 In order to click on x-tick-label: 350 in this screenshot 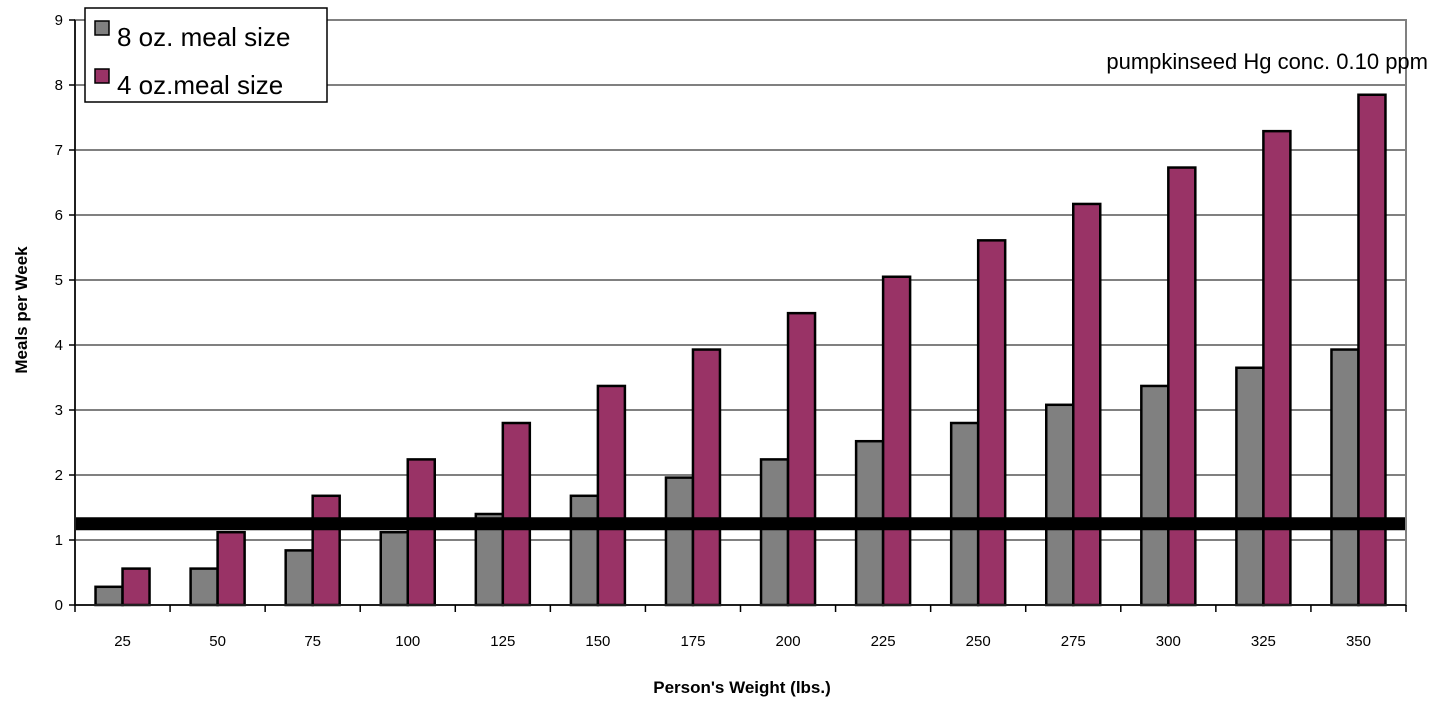, I will do `click(1358, 641)`.